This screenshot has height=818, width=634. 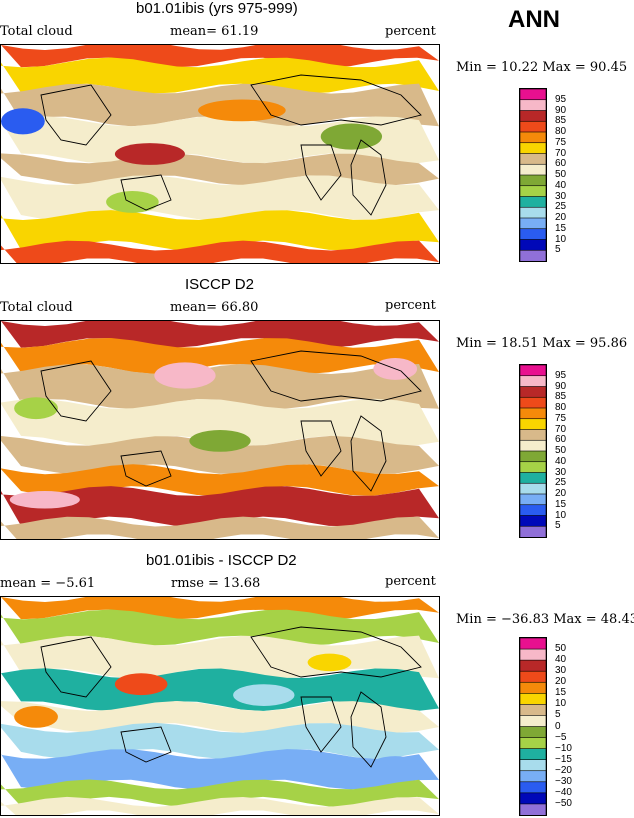 I want to click on colorbar-tick-label: 85, so click(x=561, y=397).